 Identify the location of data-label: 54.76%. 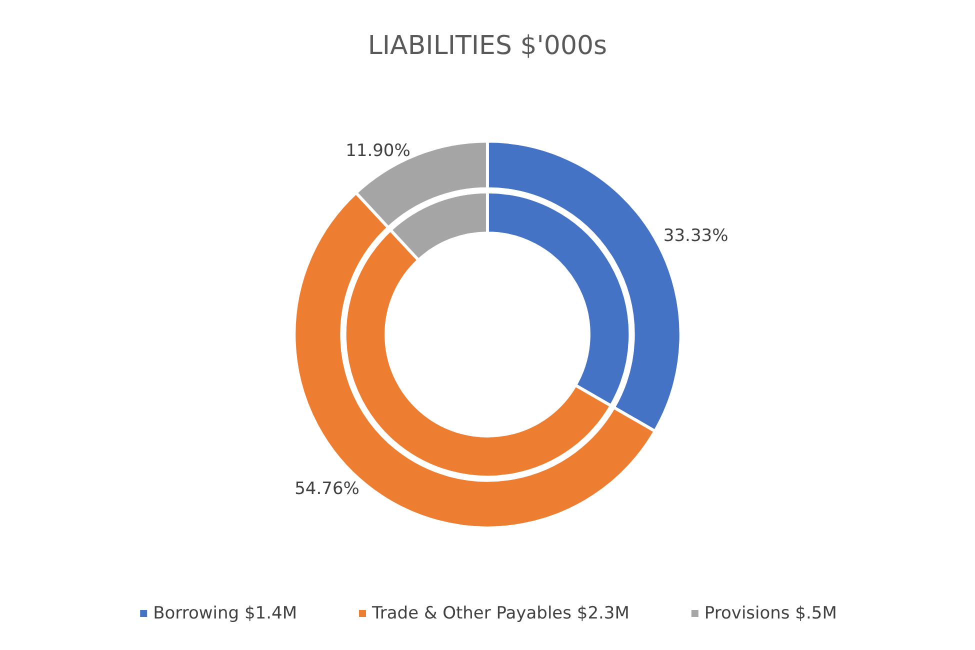
(327, 488).